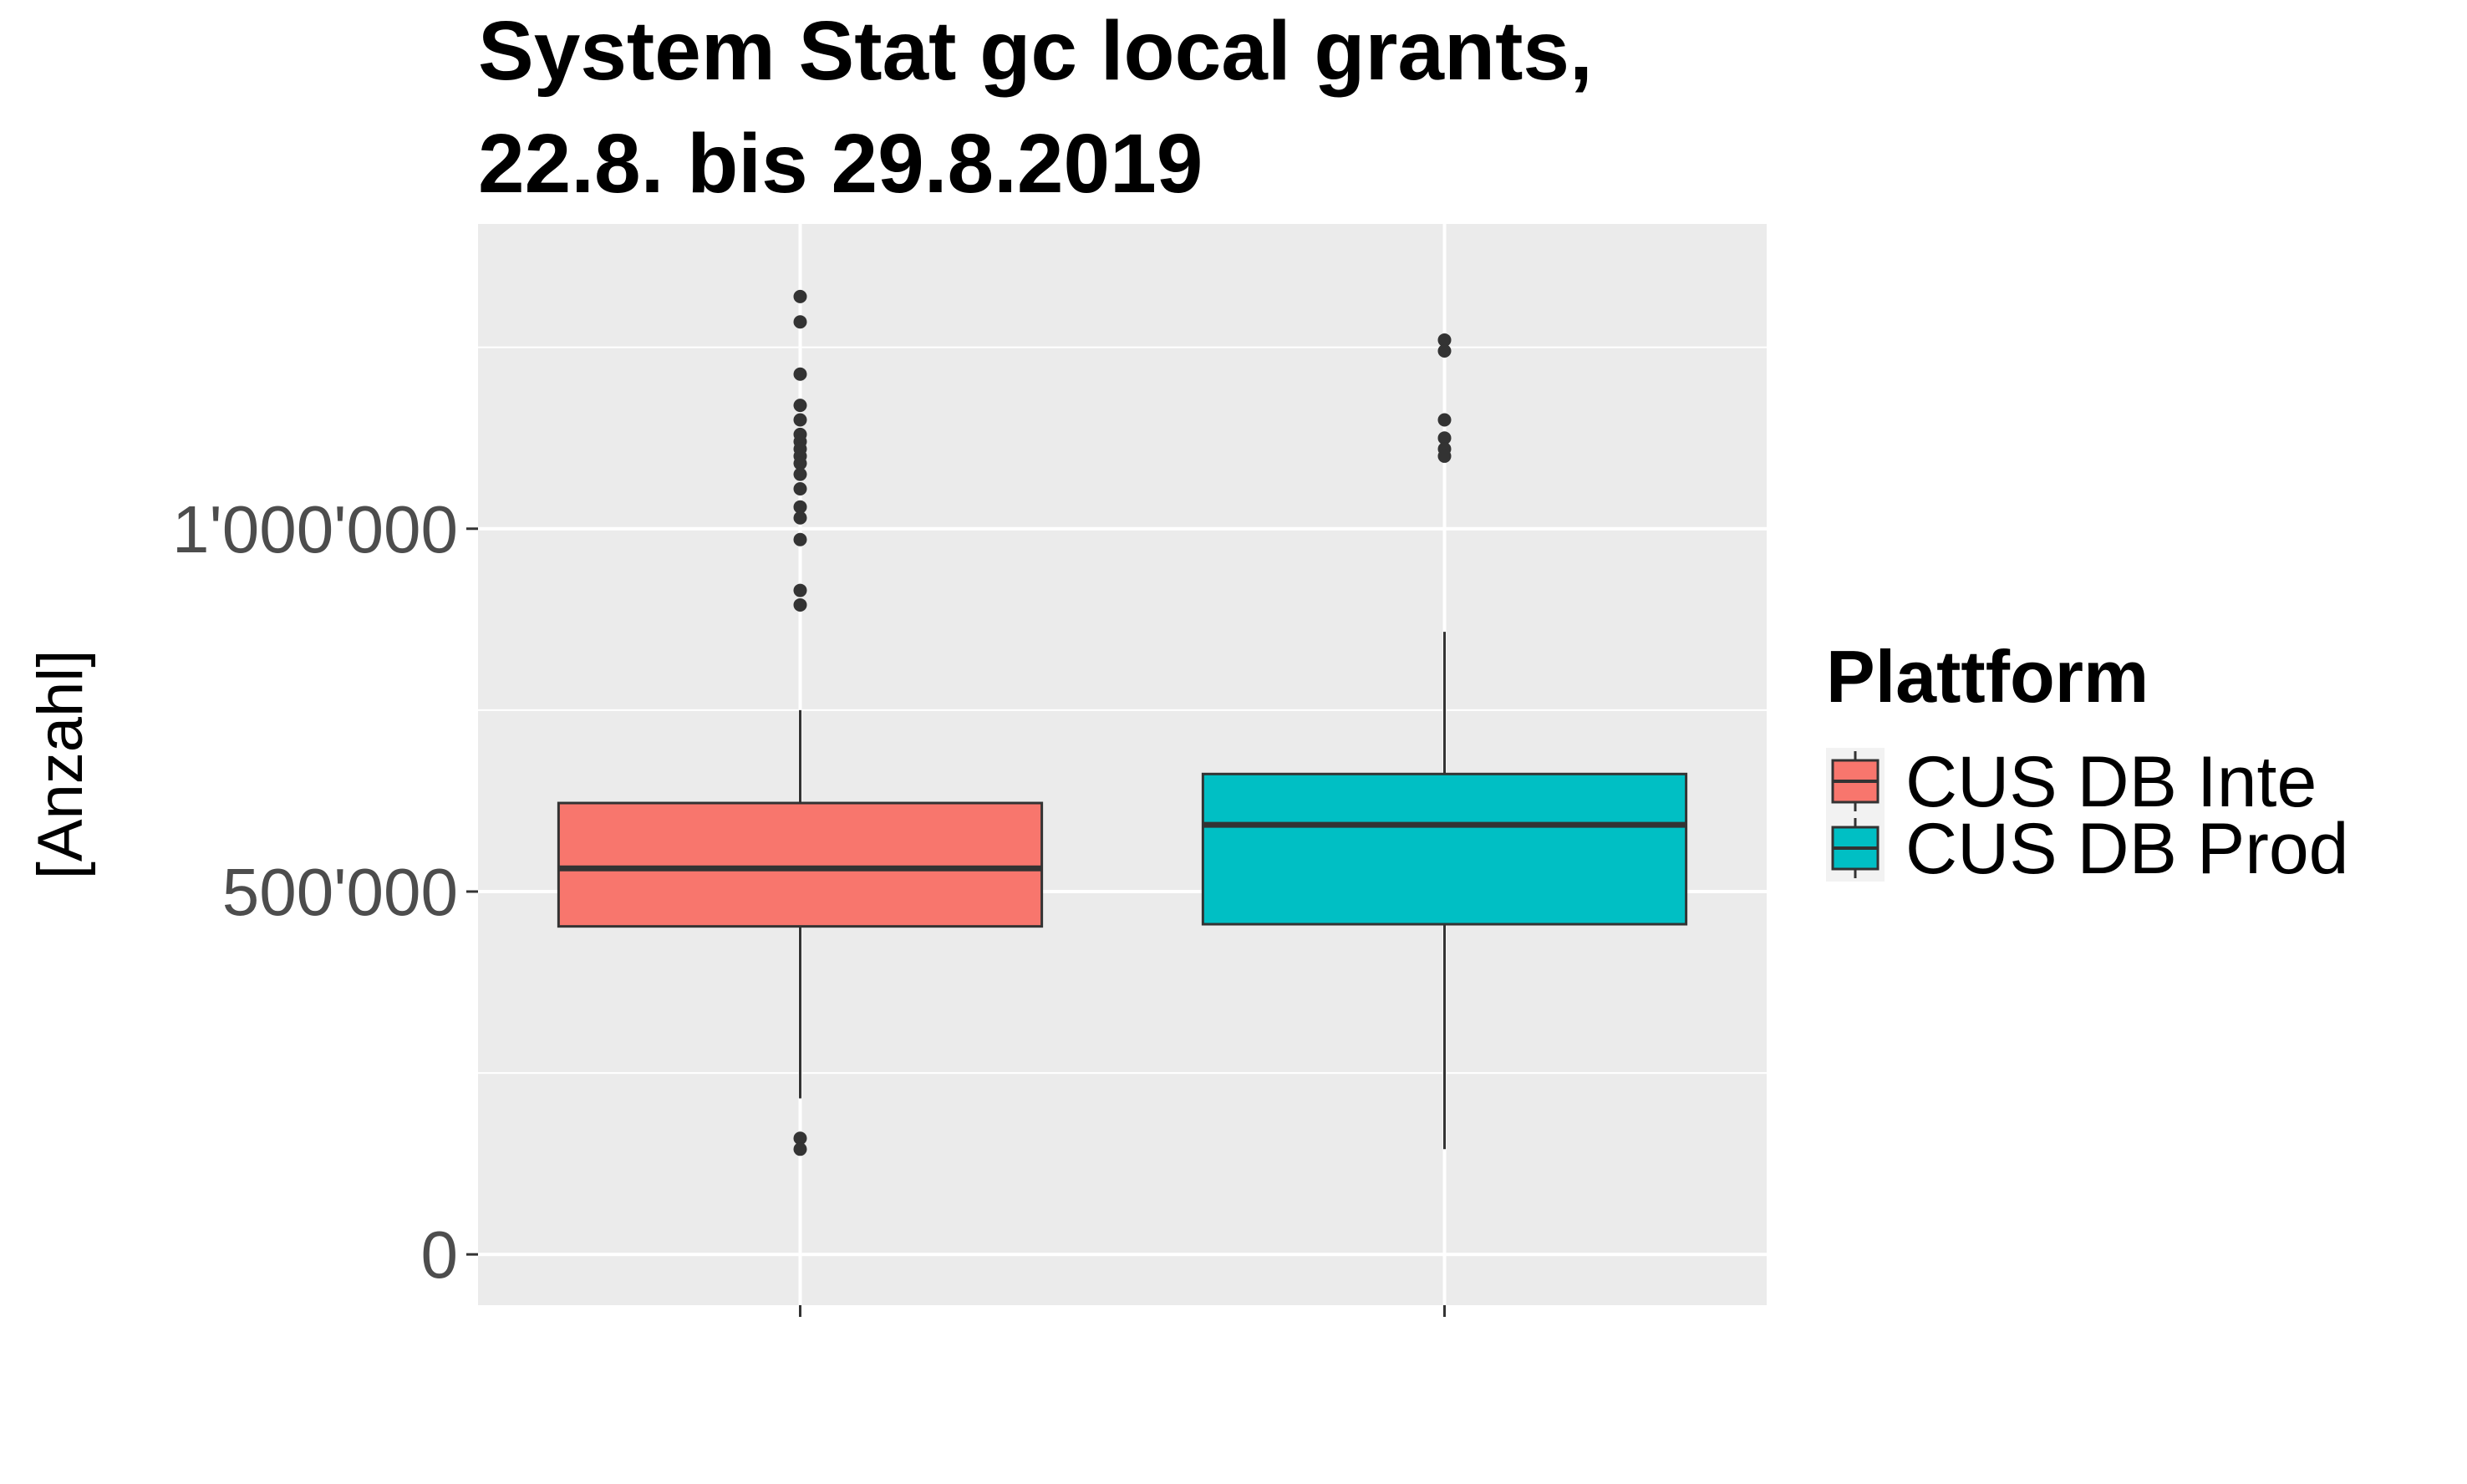 This screenshot has height=1484, width=2467. What do you see at coordinates (1987, 676) in the screenshot?
I see `legend-title: Plattform` at bounding box center [1987, 676].